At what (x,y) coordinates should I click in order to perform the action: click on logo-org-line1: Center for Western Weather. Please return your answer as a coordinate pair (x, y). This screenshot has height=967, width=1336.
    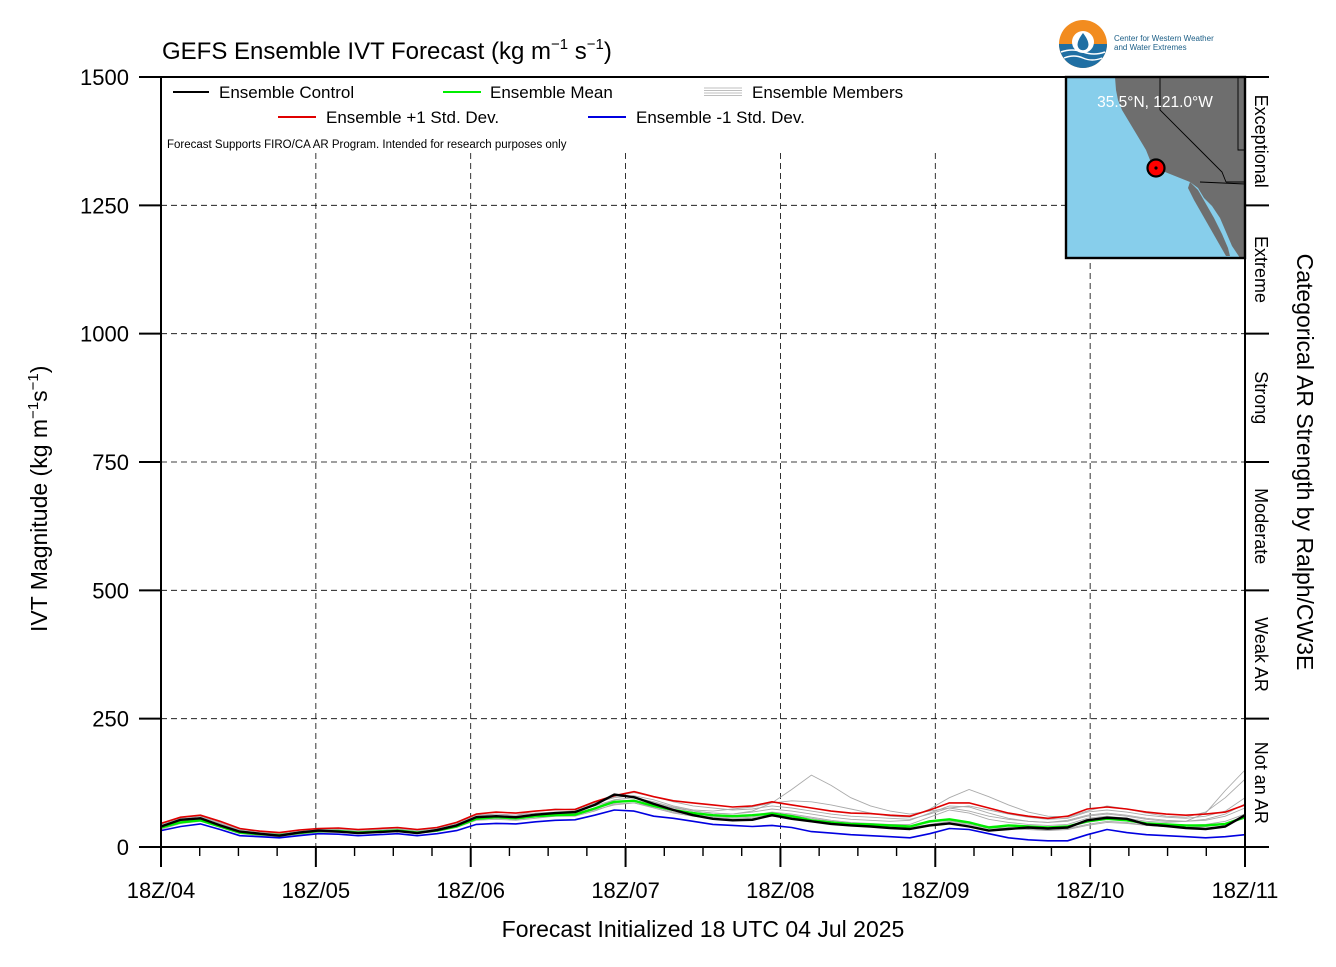
    Looking at the image, I should click on (1164, 38).